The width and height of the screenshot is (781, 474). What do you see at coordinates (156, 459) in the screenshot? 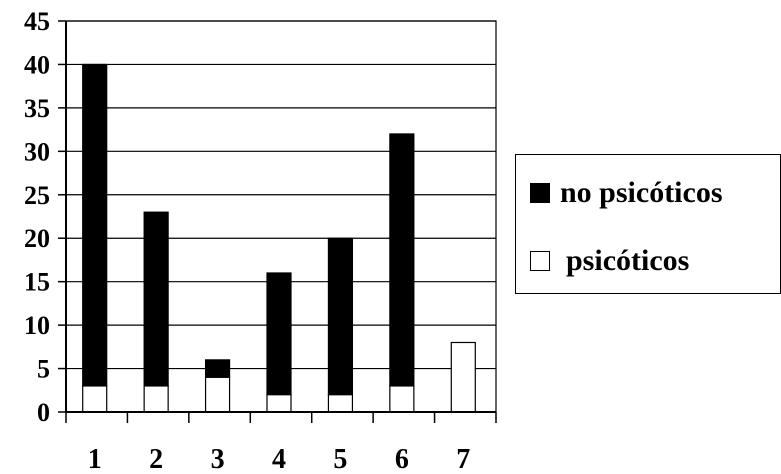
I see `x-tick-label-2: 2` at bounding box center [156, 459].